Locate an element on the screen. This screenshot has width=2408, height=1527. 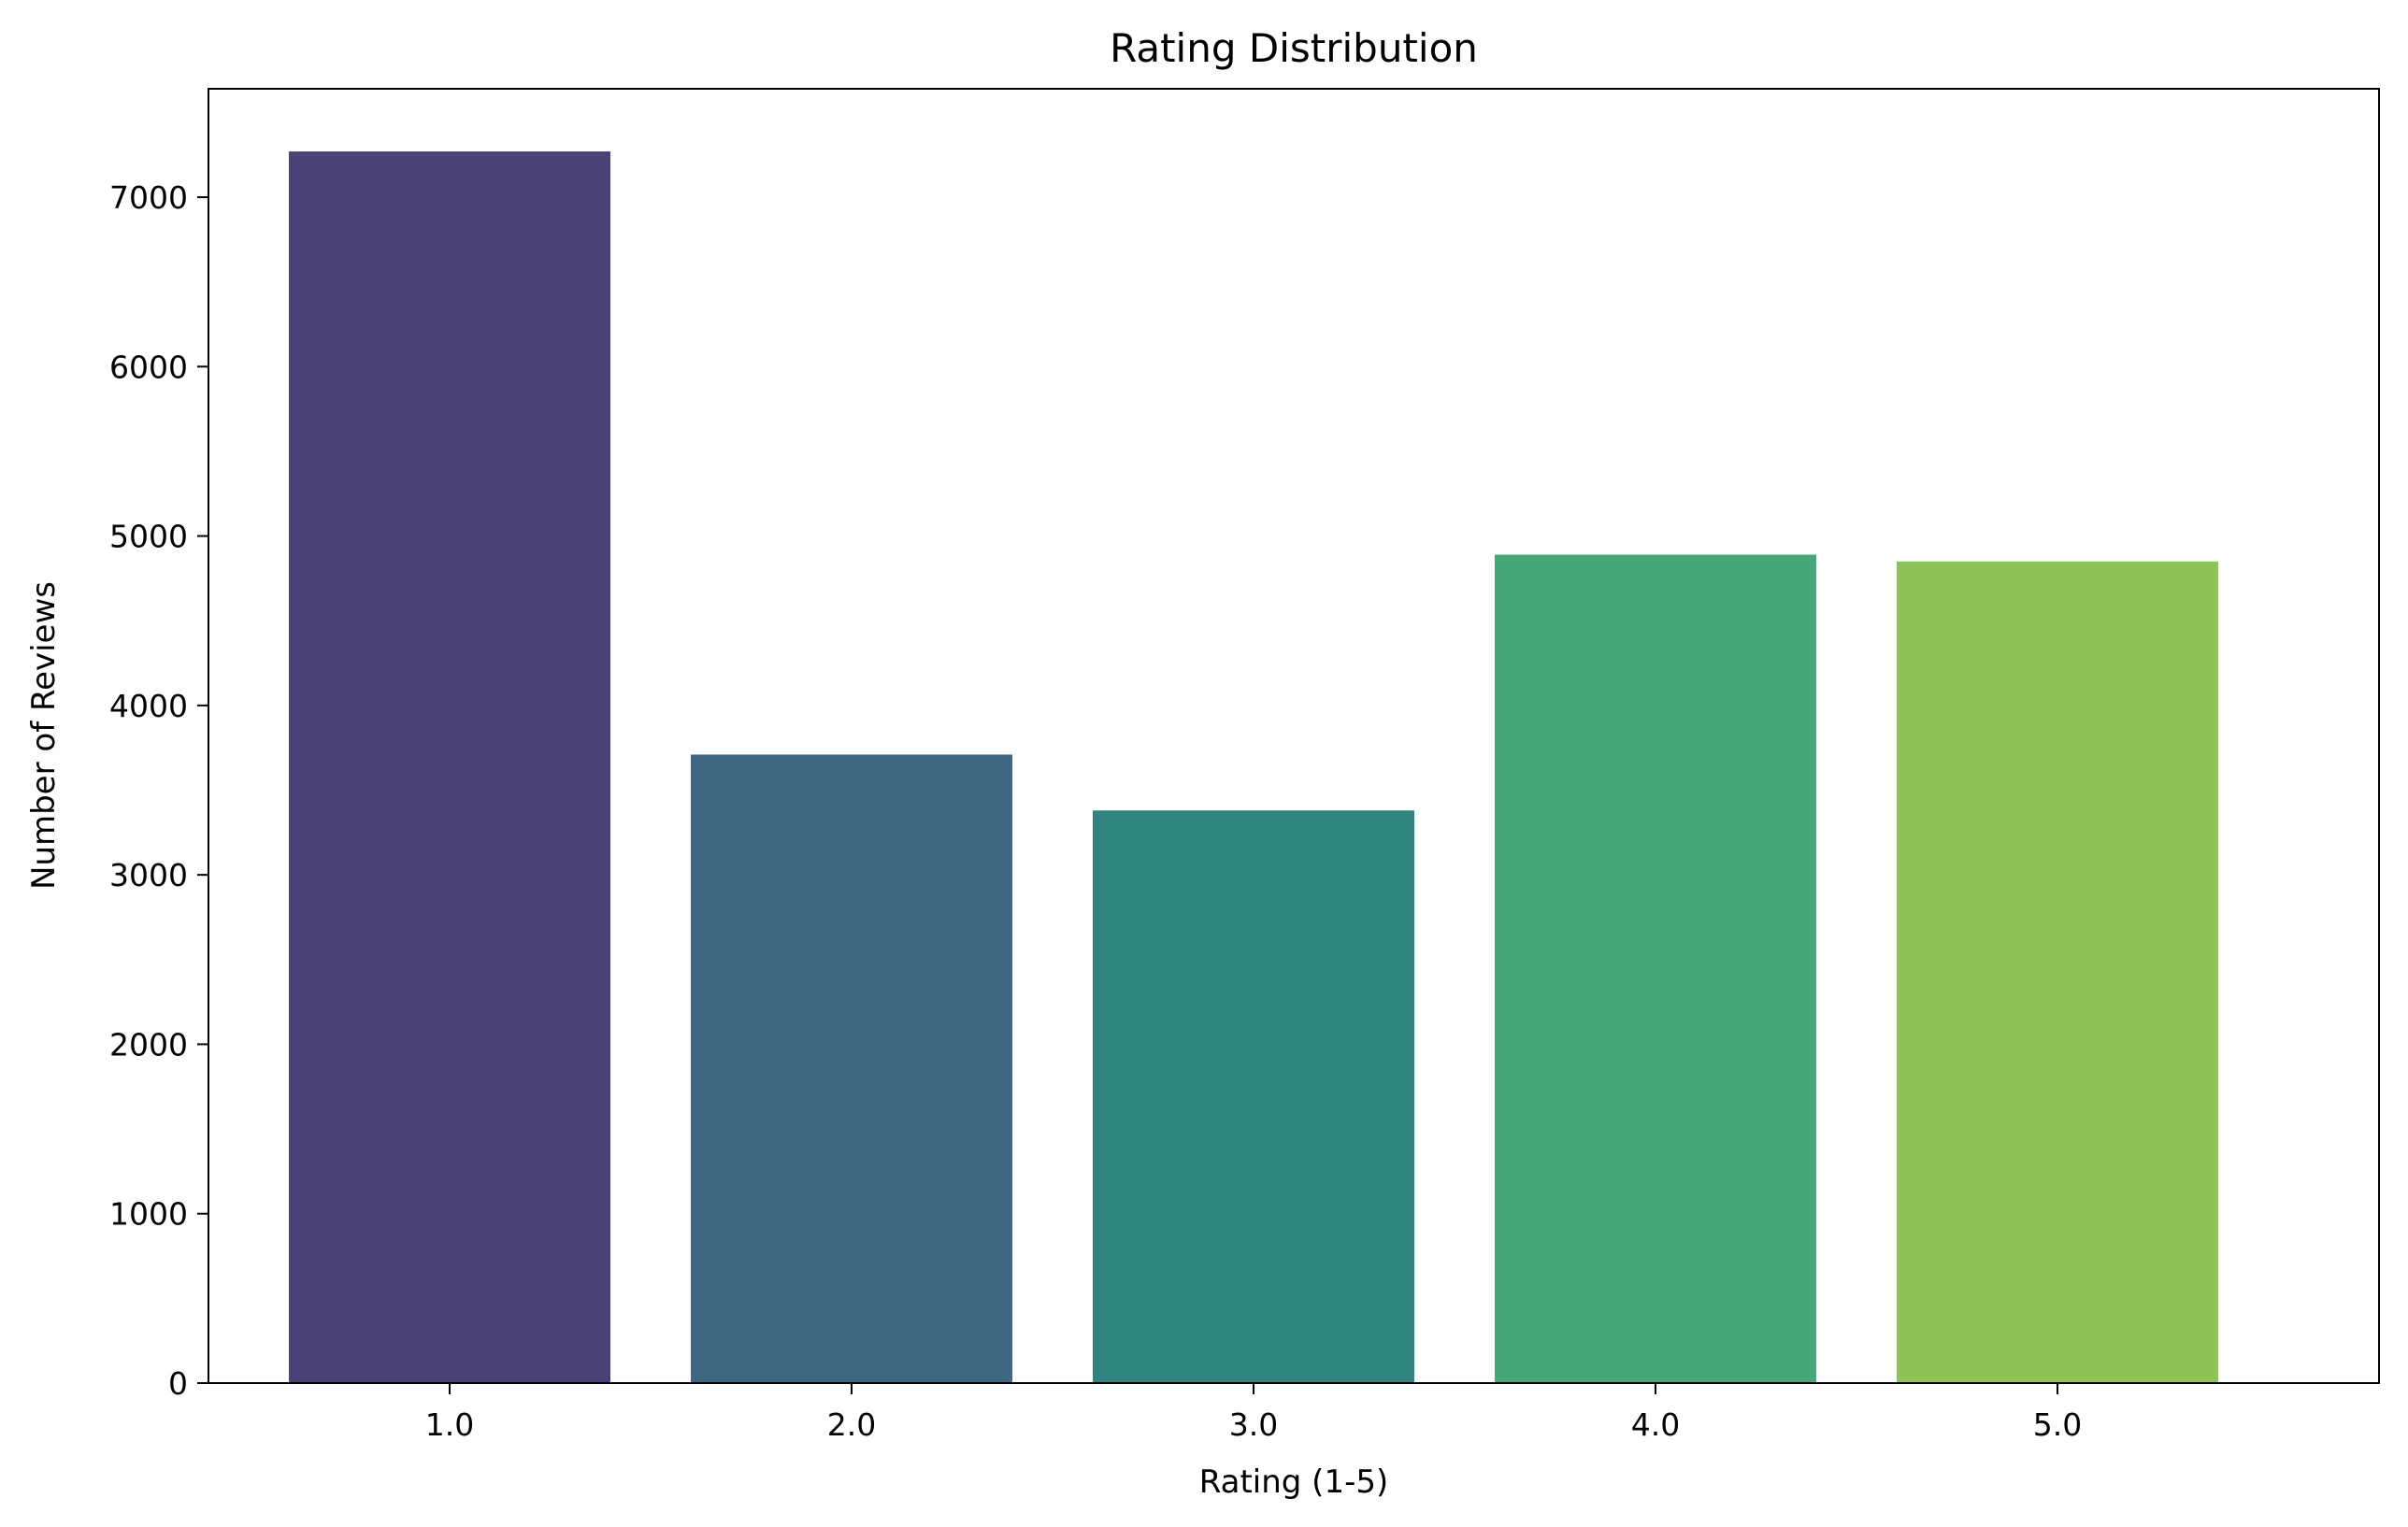
y-tick-label: 6000 is located at coordinates (148, 367).